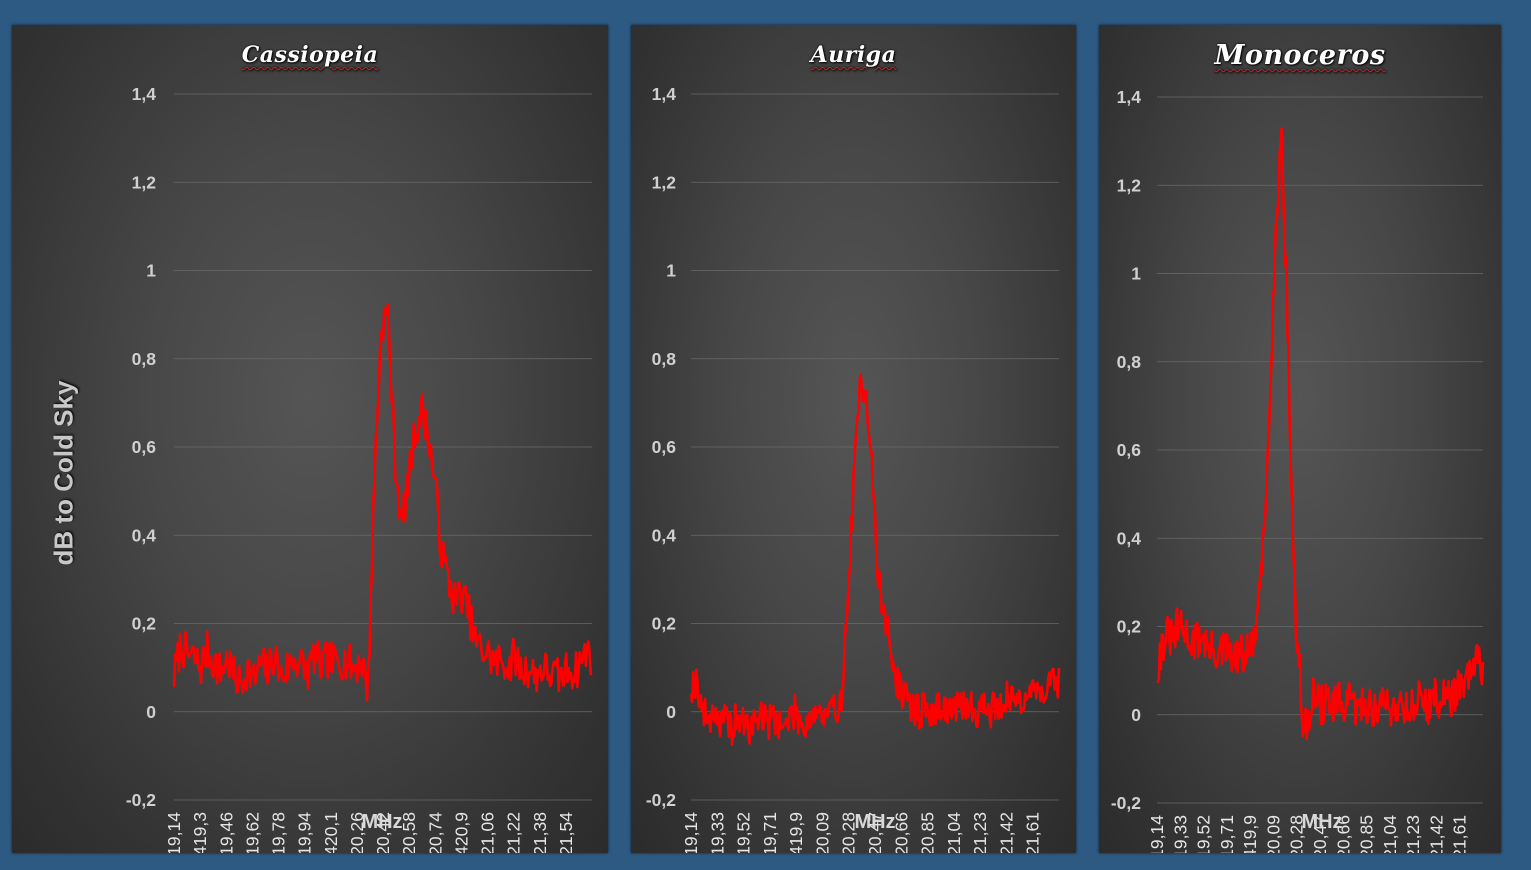 Image resolution: width=1531 pixels, height=870 pixels. Describe the element at coordinates (488, 832) in the screenshot. I see `x-tick-label: 1421,06` at that location.